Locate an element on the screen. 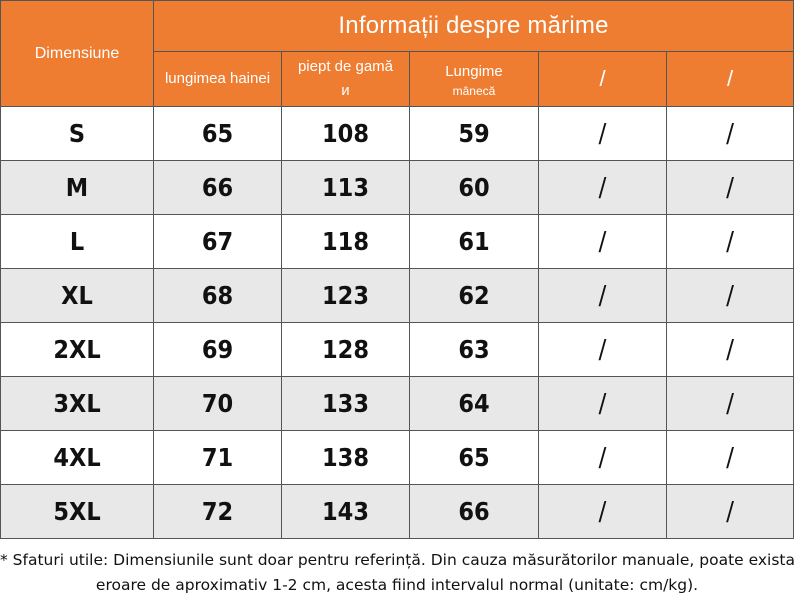  sleeve-cell: 66 is located at coordinates (474, 511).